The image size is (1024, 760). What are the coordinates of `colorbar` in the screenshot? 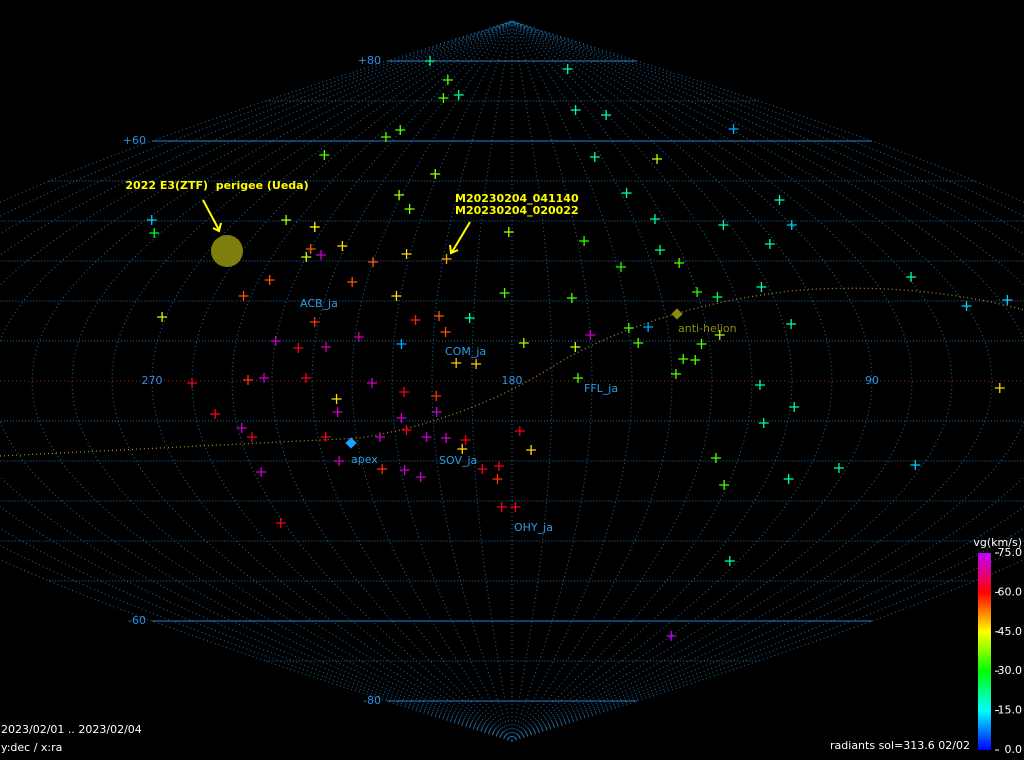 It's located at (984, 651).